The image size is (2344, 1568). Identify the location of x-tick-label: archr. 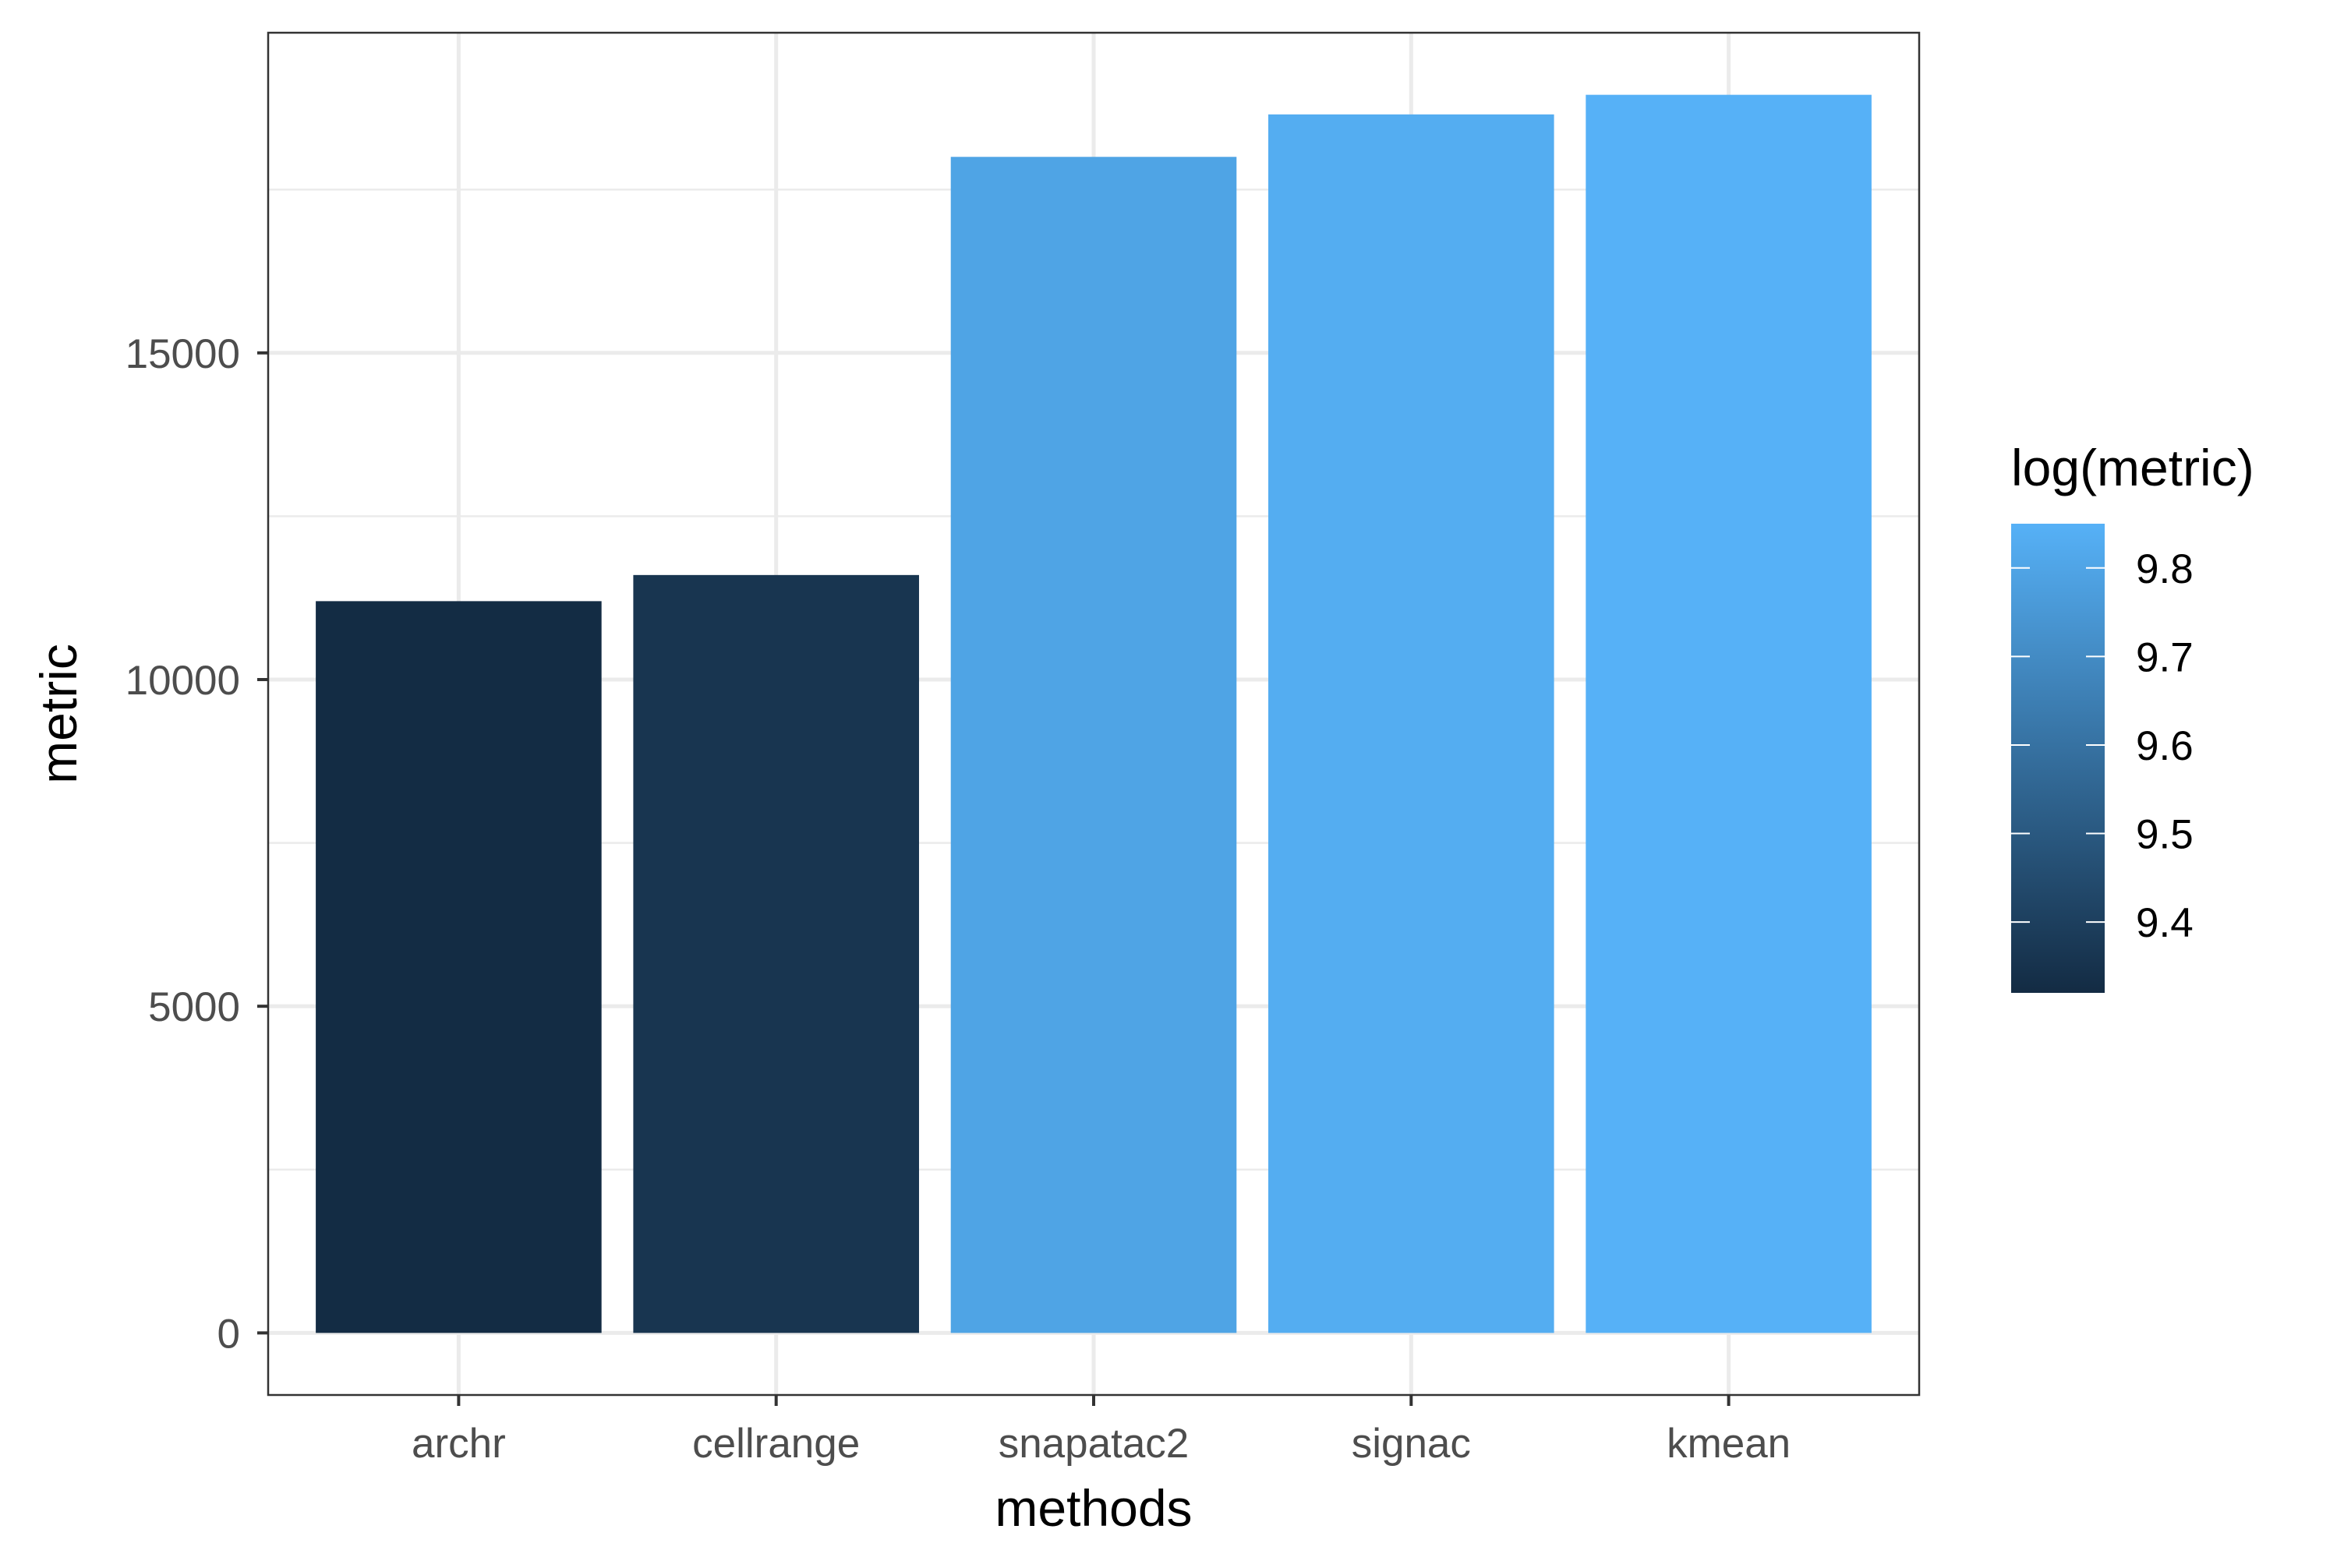
(459, 1444).